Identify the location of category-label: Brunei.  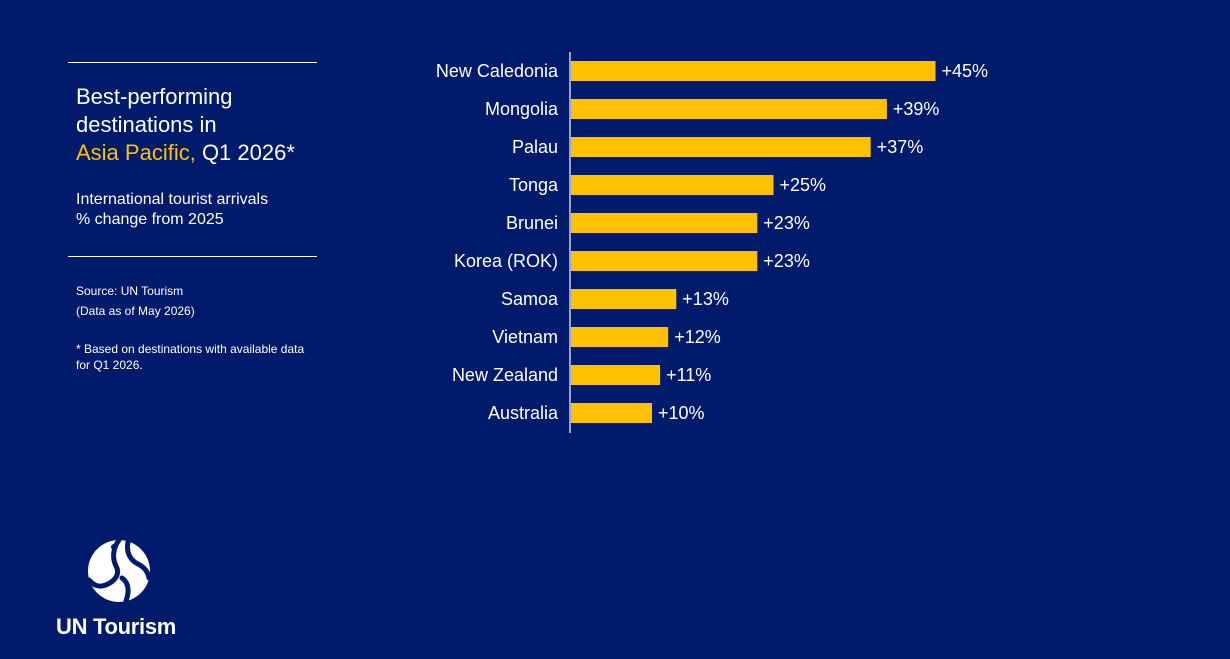
(532, 223).